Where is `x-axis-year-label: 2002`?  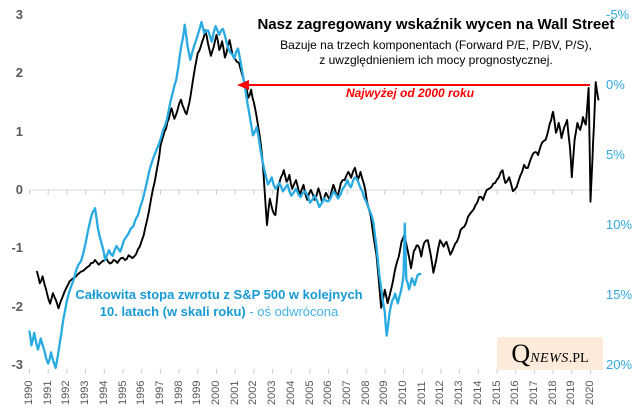
x-axis-year-label: 2002 is located at coordinates (253, 392).